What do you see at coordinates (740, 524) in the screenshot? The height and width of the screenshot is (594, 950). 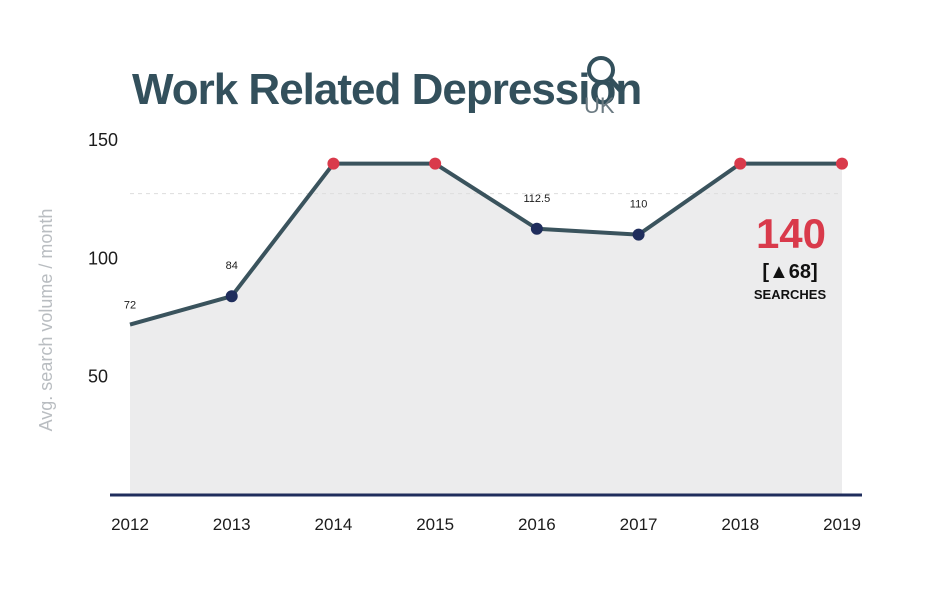 I see `x-tick-label: 2018` at bounding box center [740, 524].